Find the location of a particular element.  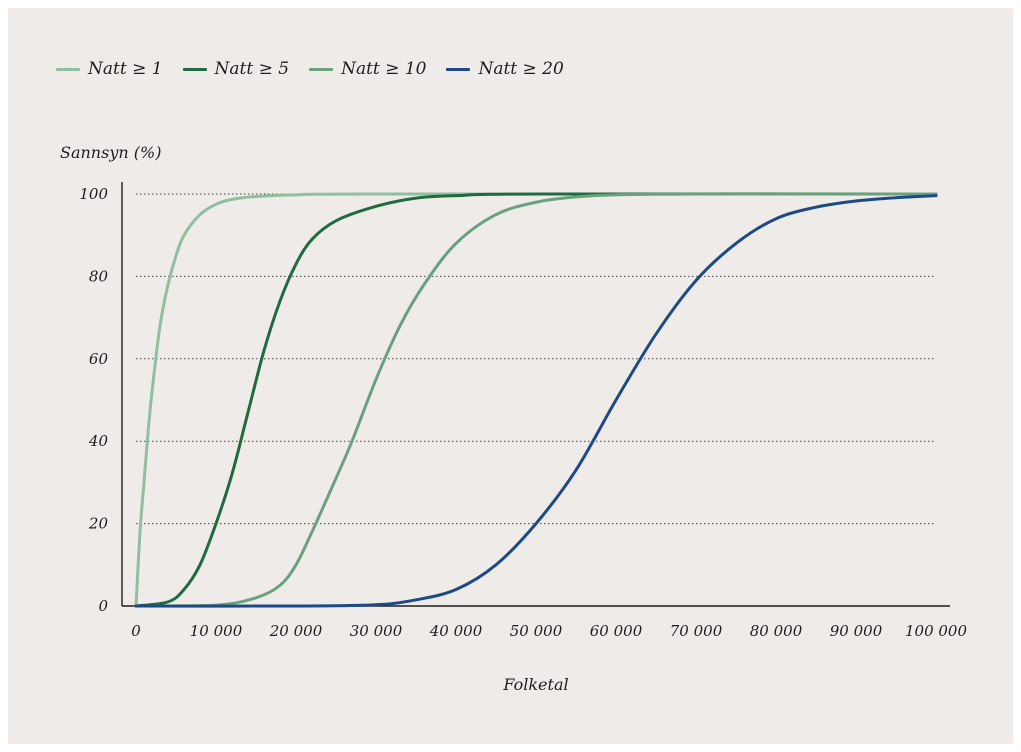

x-tick-label: 60 000 is located at coordinates (616, 631).